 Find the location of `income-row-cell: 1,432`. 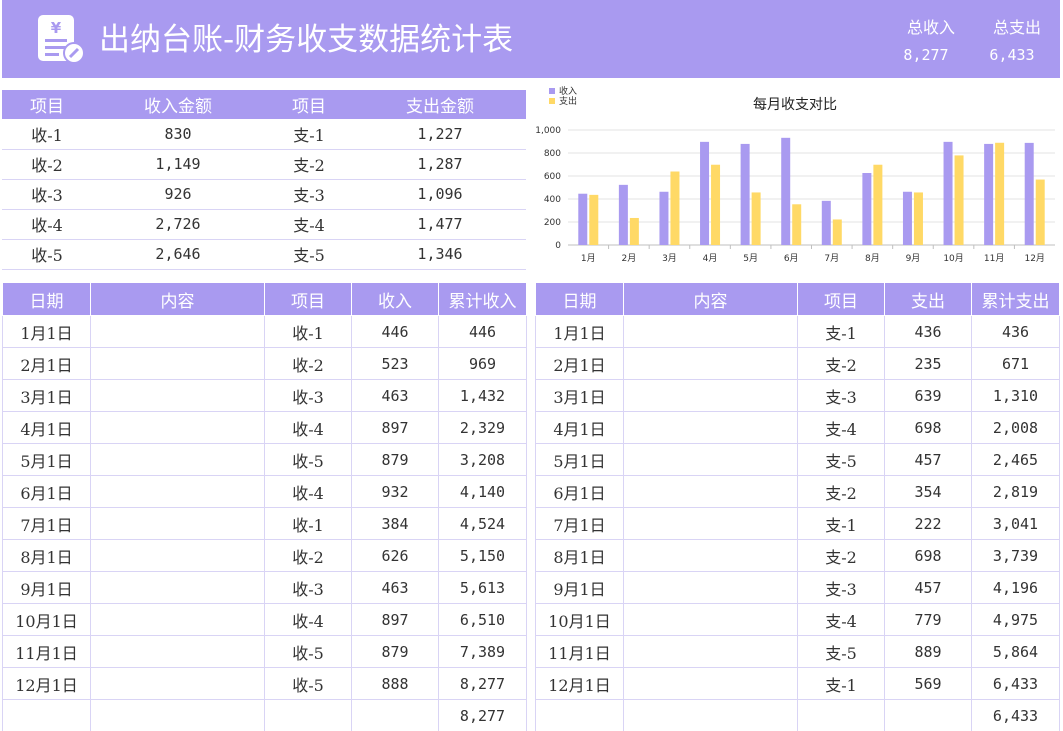

income-row-cell: 1,432 is located at coordinates (482, 395).